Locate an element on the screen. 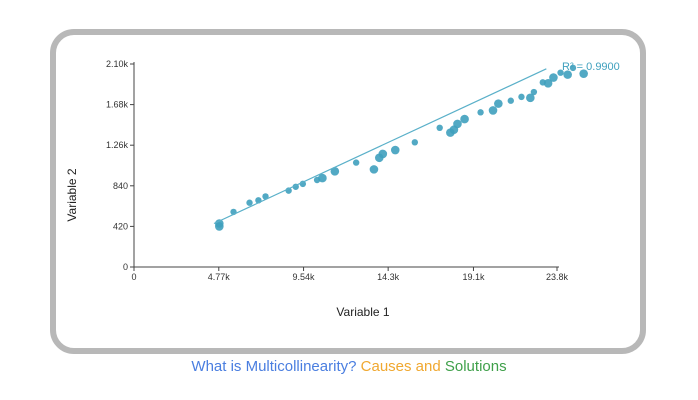  r-squared-annotation: R² = 0.9900 is located at coordinates (591, 67).